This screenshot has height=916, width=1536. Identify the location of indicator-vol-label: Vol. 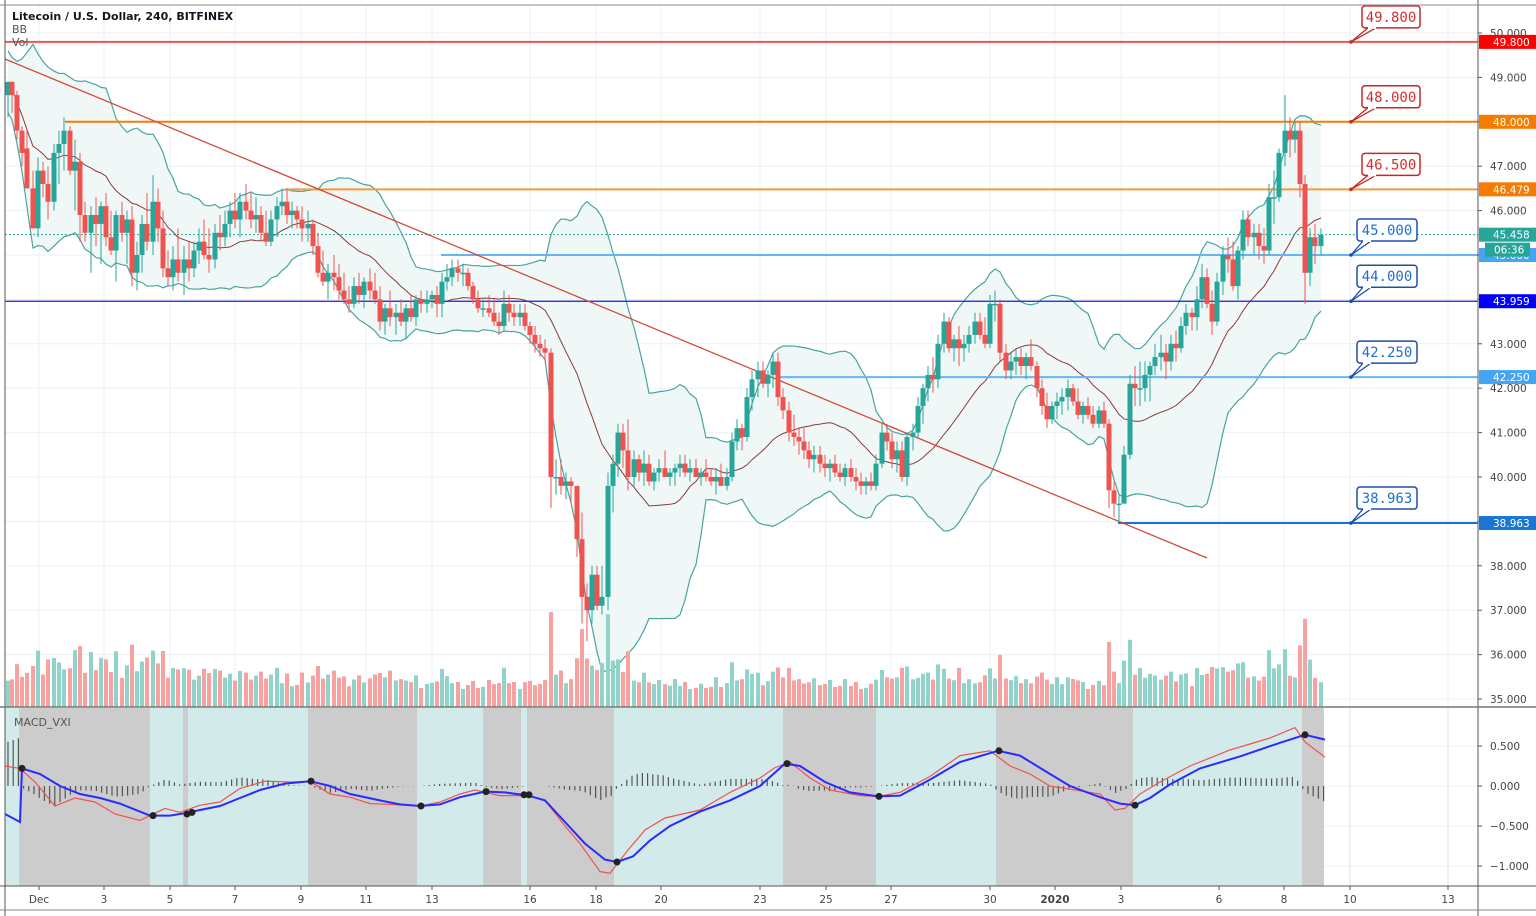
(20, 42).